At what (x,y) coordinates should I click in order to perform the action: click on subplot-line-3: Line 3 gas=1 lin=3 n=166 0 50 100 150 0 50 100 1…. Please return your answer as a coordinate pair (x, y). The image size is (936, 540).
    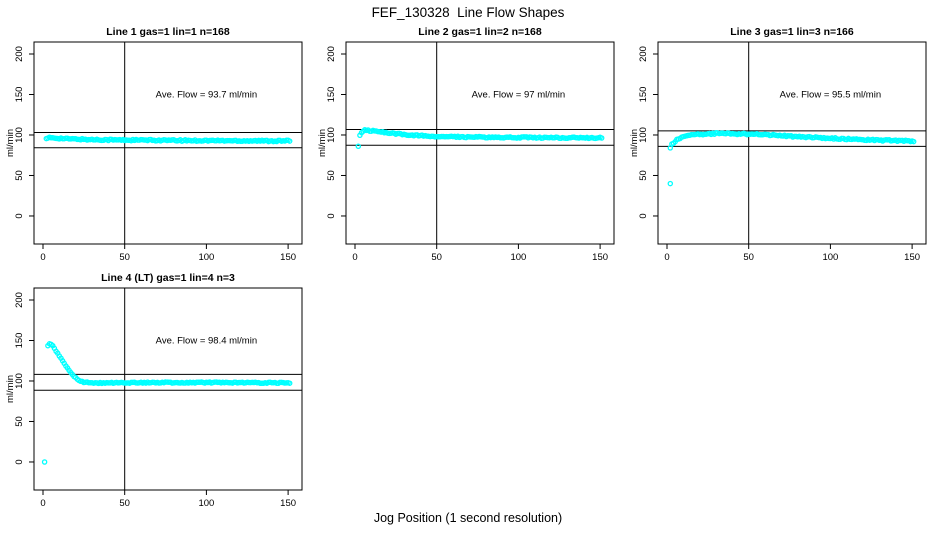
    Looking at the image, I should click on (778, 144).